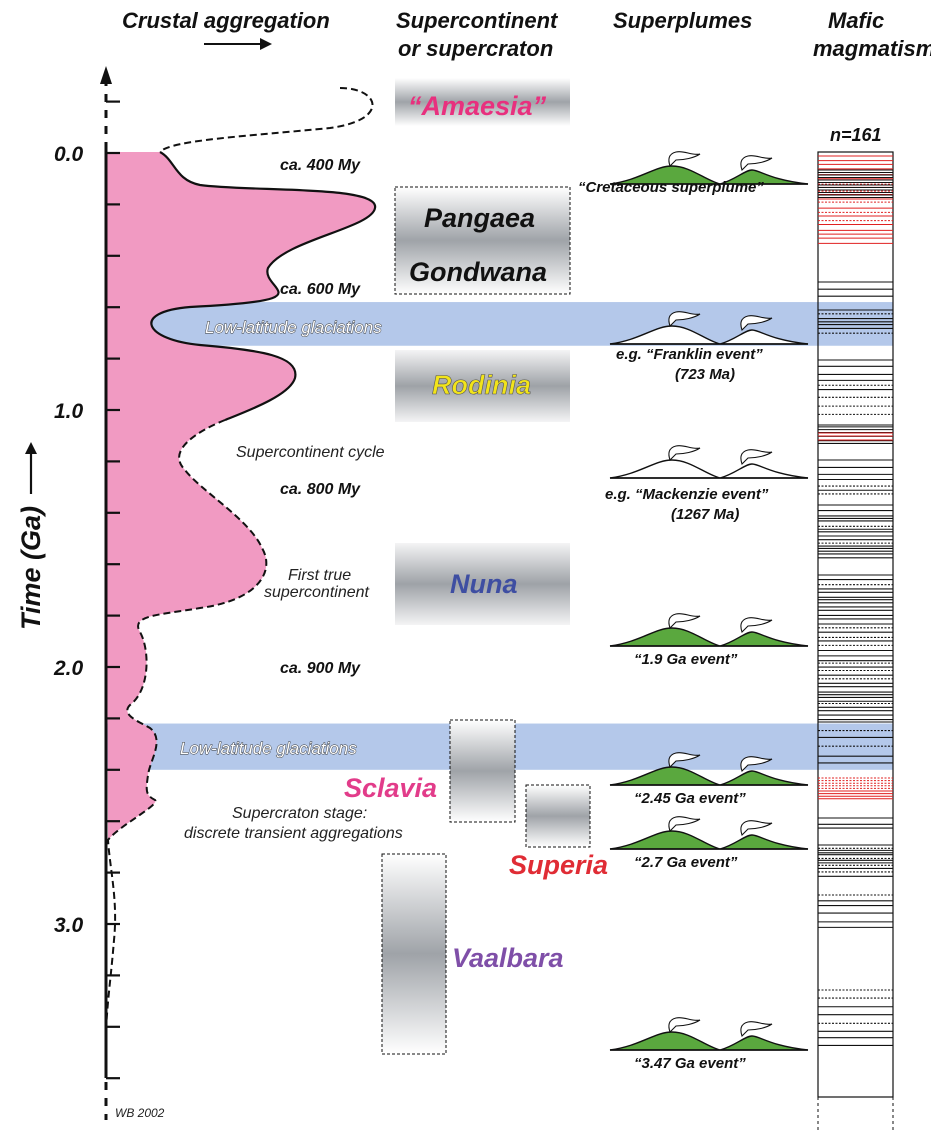 This screenshot has height=1134, width=931. Describe the element at coordinates (268, 748) in the screenshot. I see `glaciation-label-2: Low-latitude glaciations` at that location.